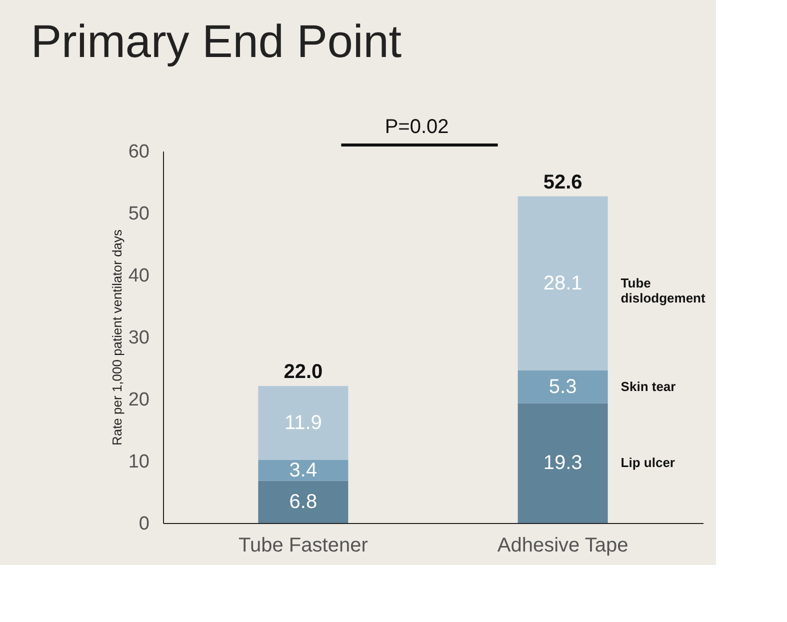  Describe the element at coordinates (139, 214) in the screenshot. I see `y-tick-label: 50` at that location.